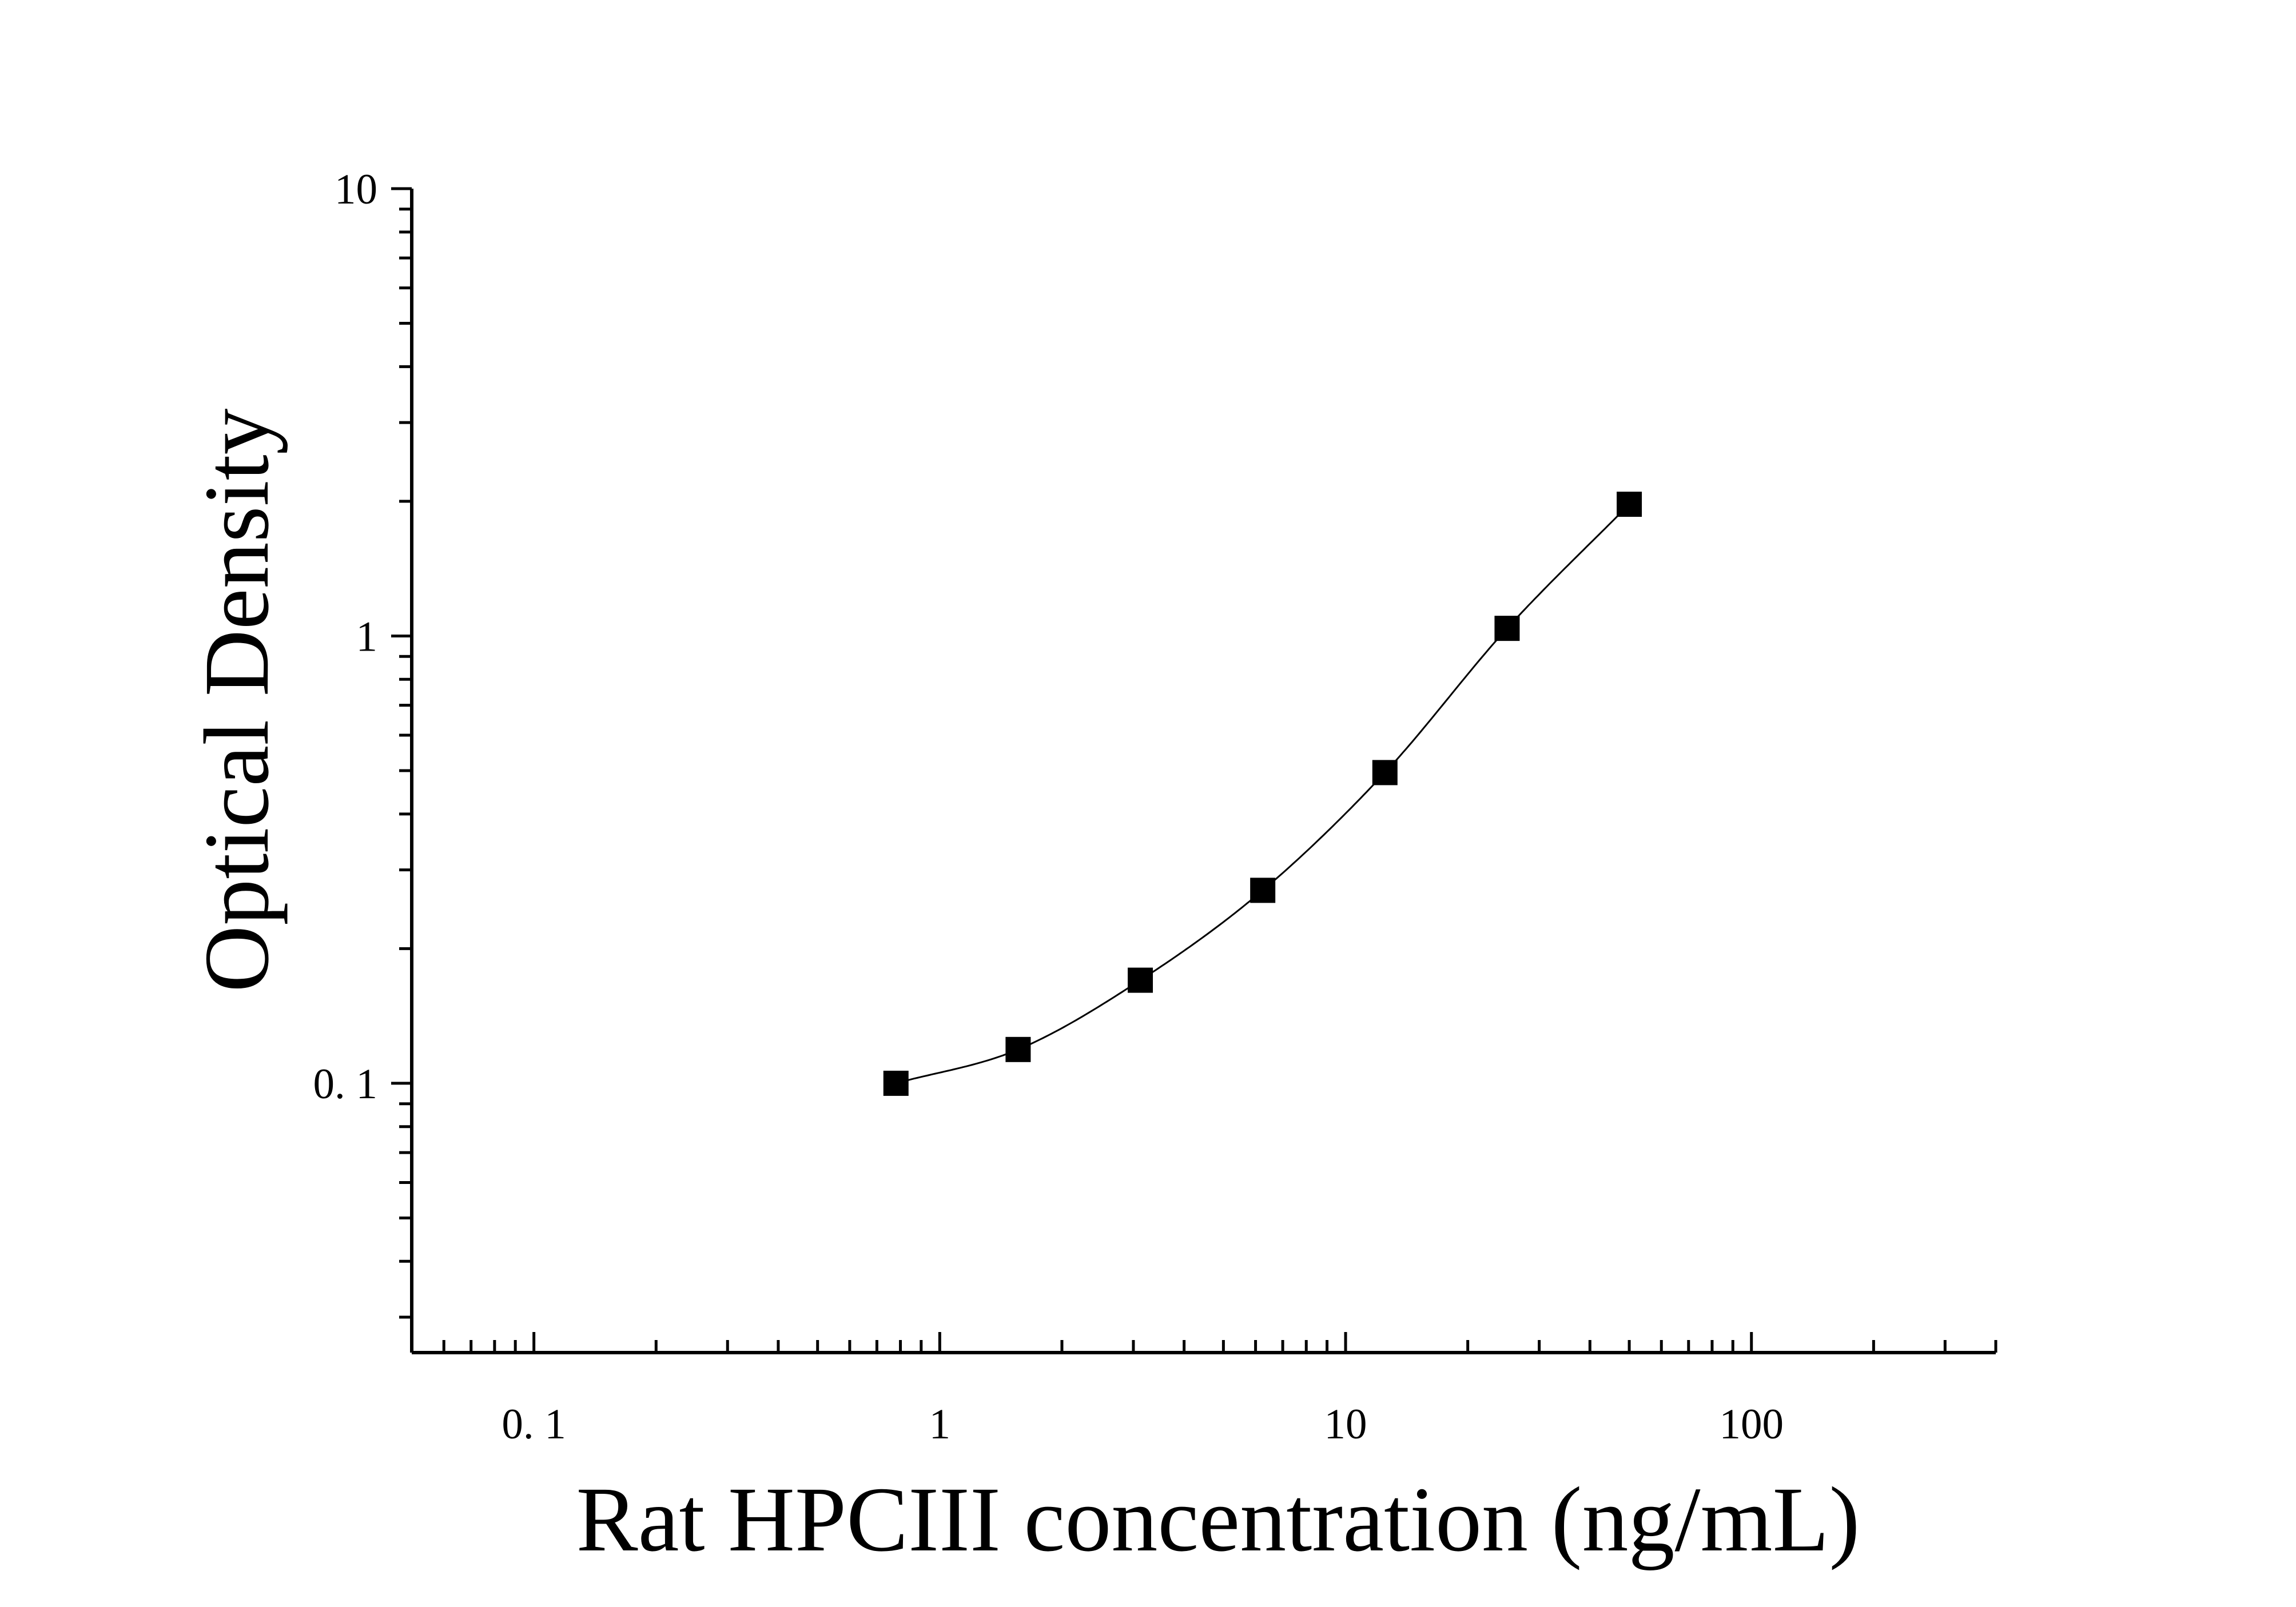  What do you see at coordinates (356, 189) in the screenshot?
I see `y-tick-label: 10` at bounding box center [356, 189].